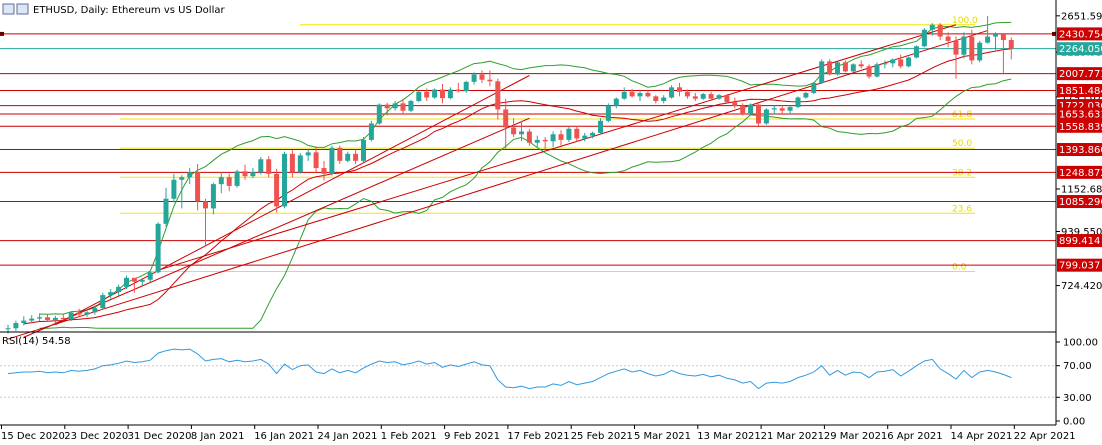 This screenshot has height=445, width=1102. Describe the element at coordinates (914, 436) in the screenshot. I see `date-tick-label: 6 Apr 2021` at that location.